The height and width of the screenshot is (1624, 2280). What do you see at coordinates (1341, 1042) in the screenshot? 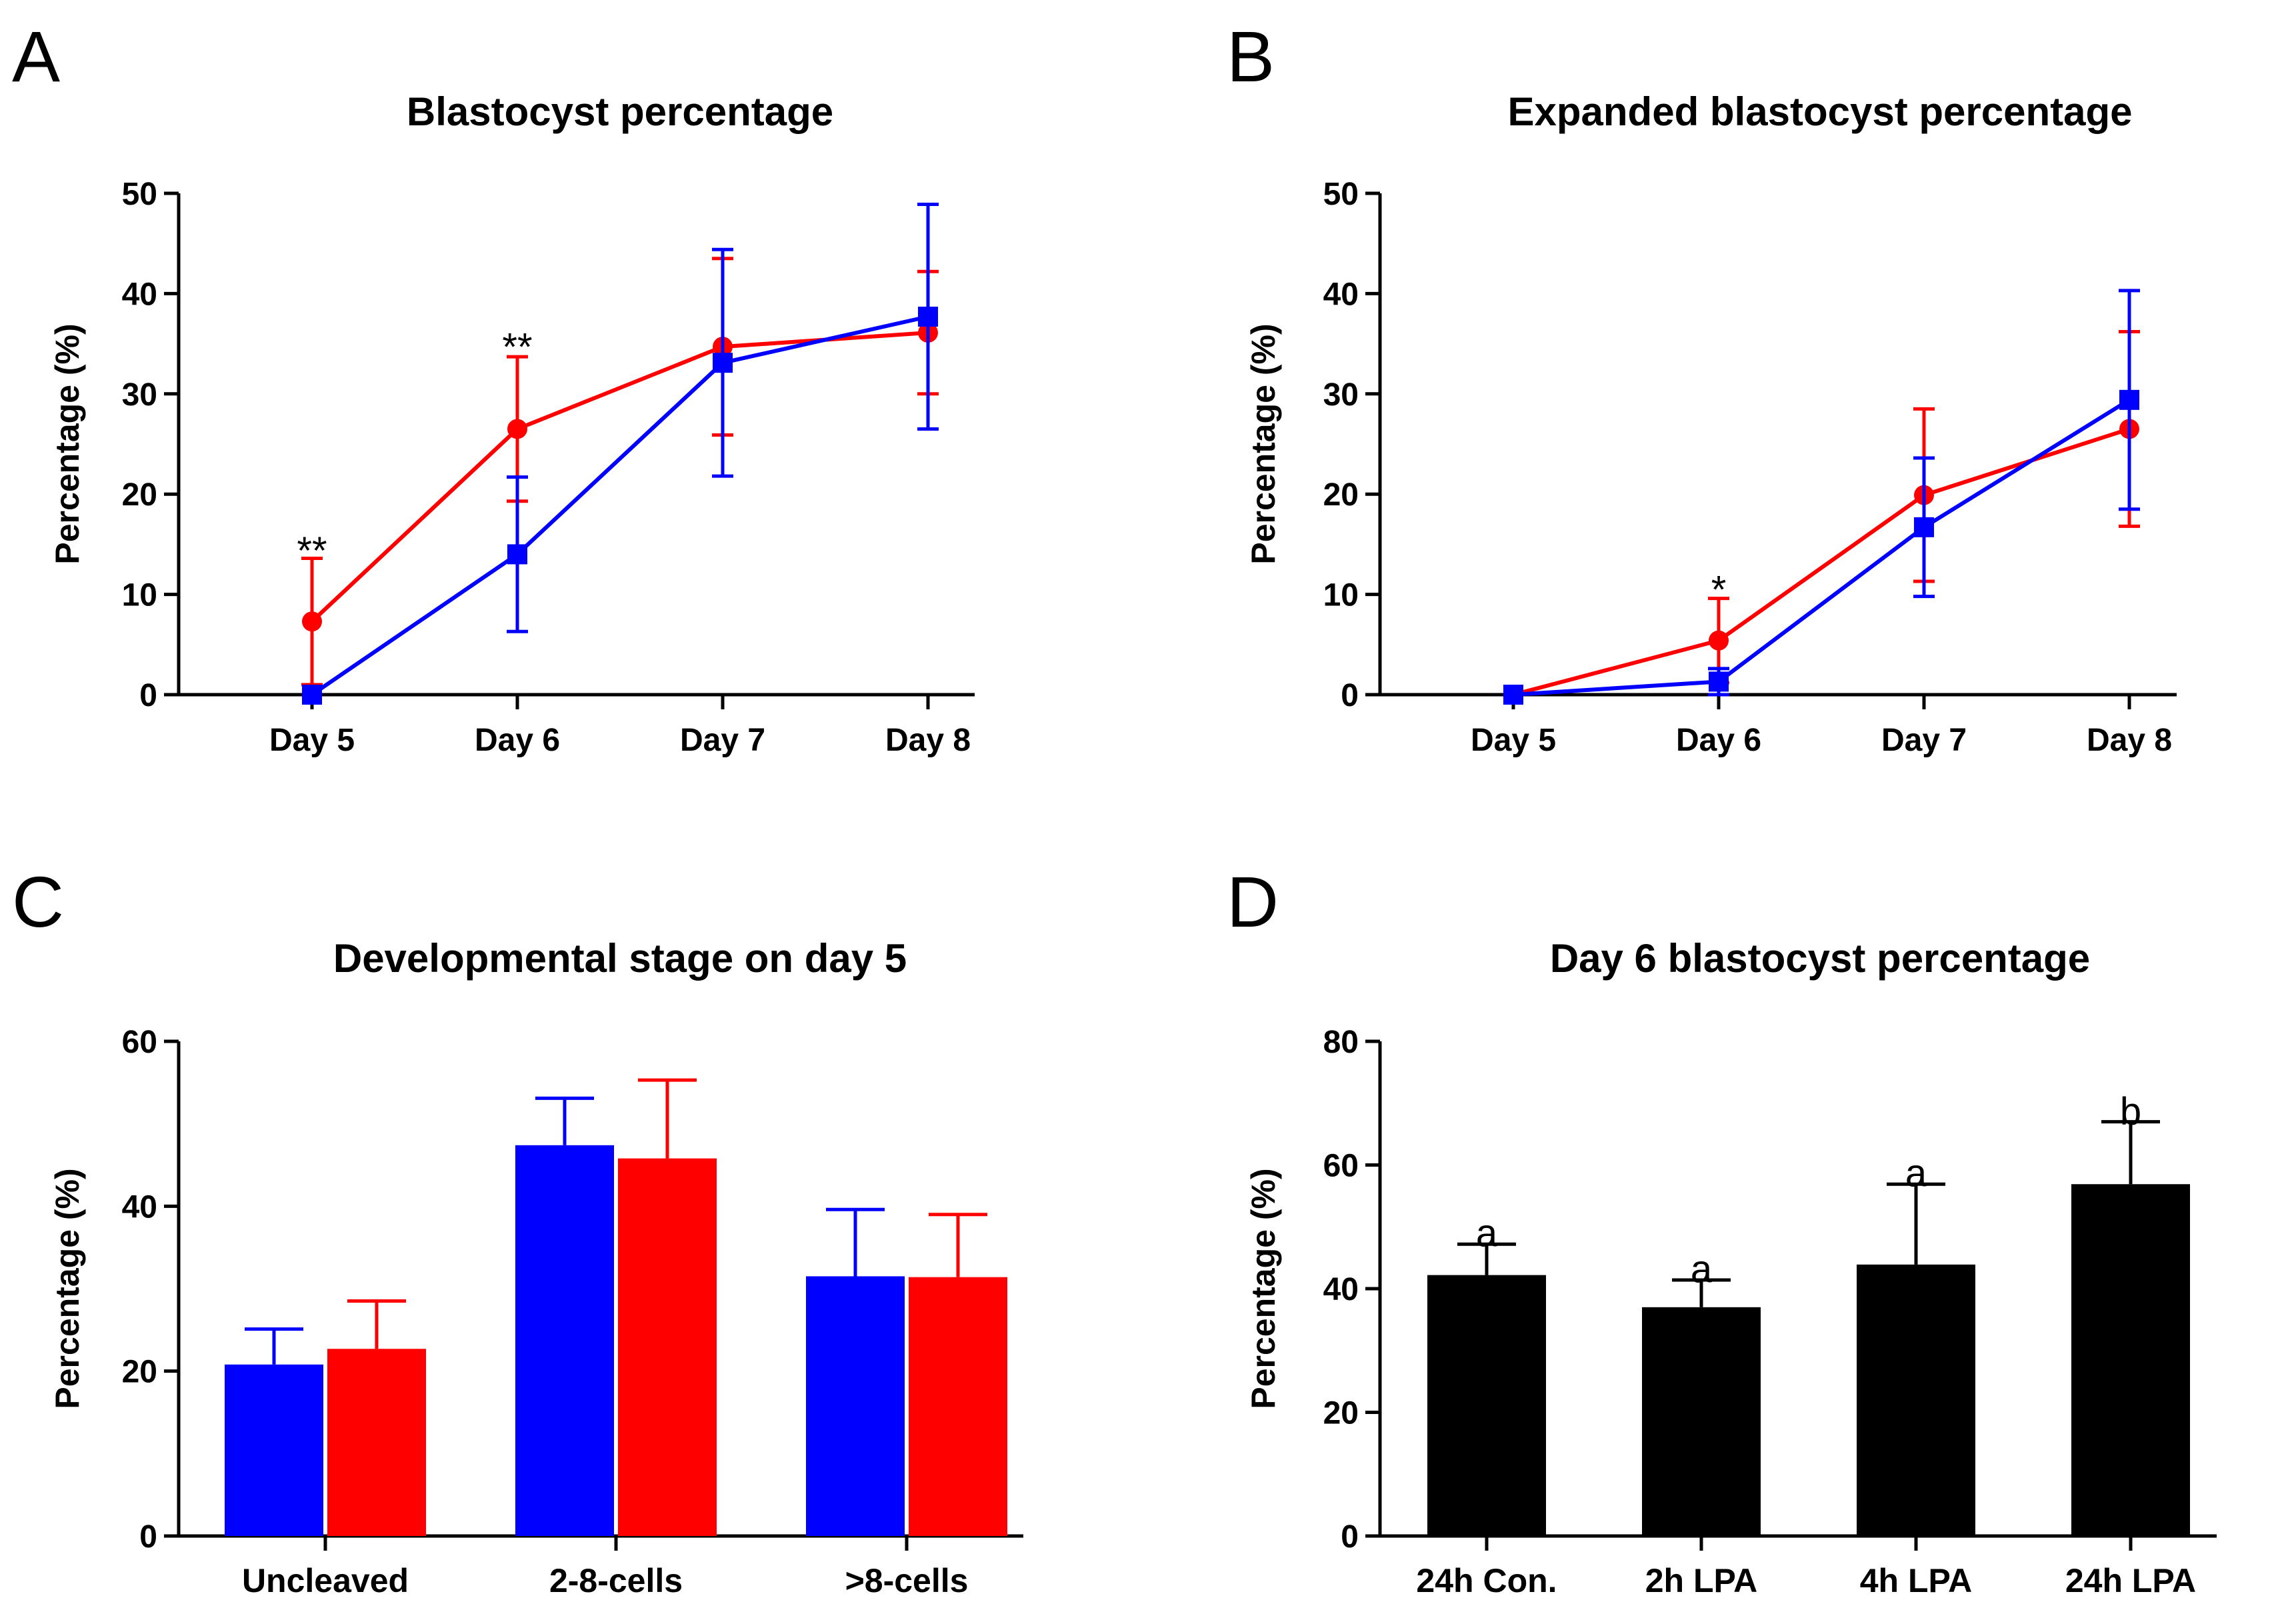
I see `y-tick-label: 80` at bounding box center [1341, 1042].